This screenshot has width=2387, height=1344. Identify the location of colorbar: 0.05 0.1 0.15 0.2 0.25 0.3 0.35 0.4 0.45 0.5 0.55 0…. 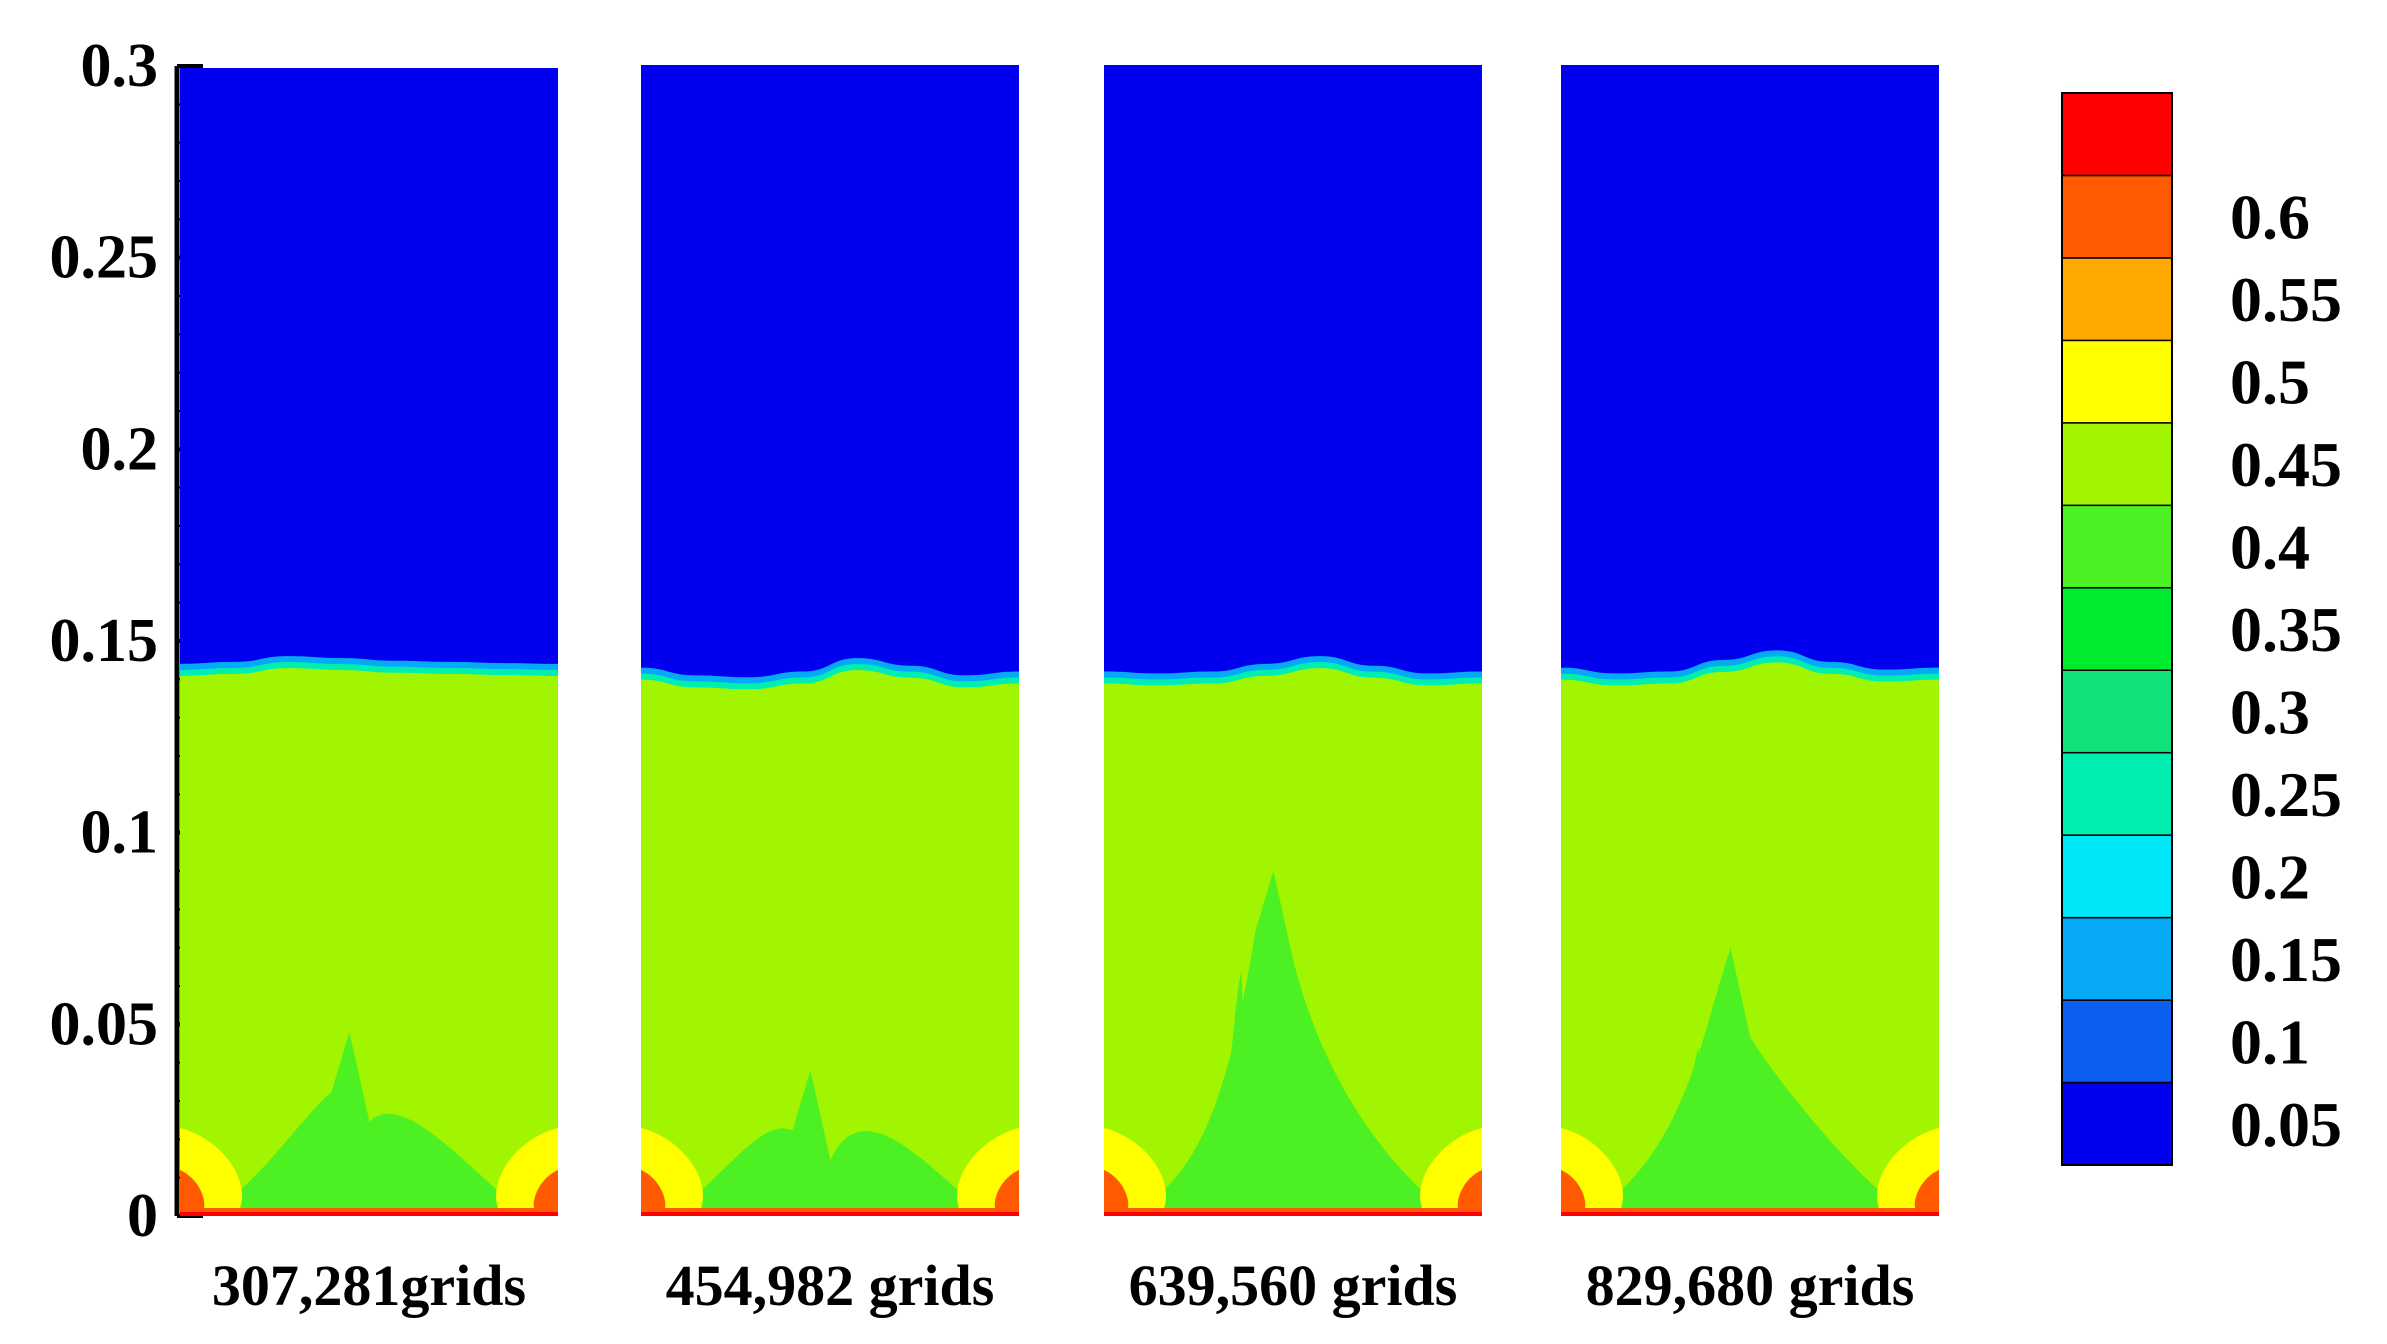
(2201, 629).